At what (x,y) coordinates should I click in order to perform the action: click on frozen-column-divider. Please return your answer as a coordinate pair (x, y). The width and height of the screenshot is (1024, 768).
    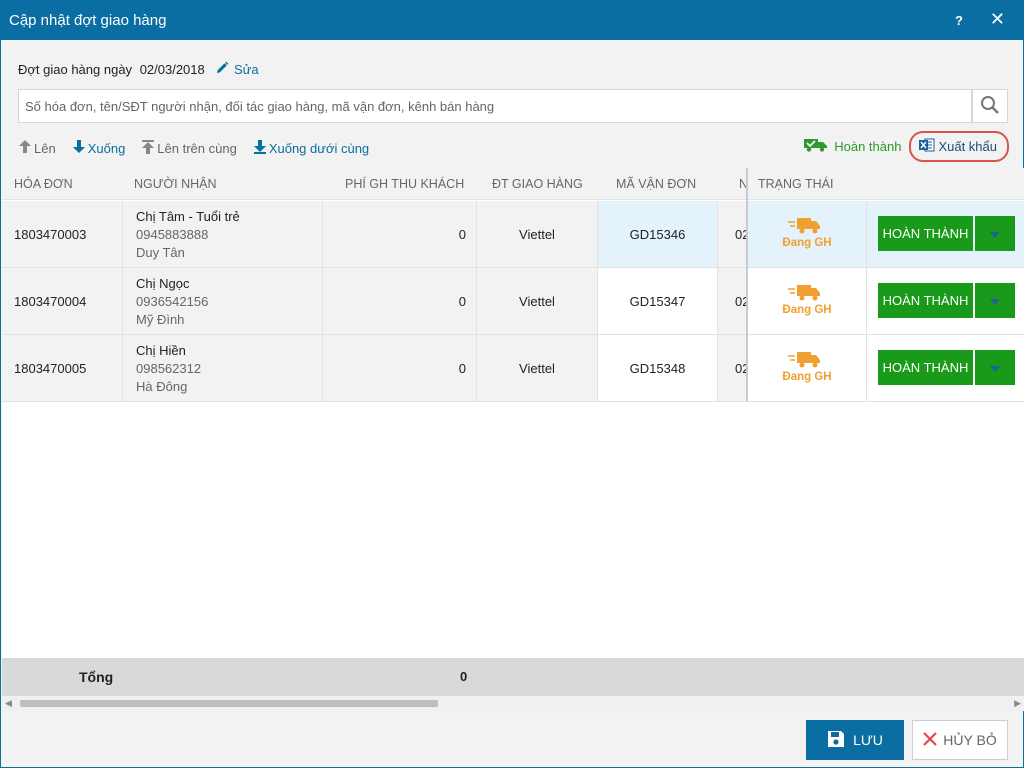
    Looking at the image, I should click on (747, 284).